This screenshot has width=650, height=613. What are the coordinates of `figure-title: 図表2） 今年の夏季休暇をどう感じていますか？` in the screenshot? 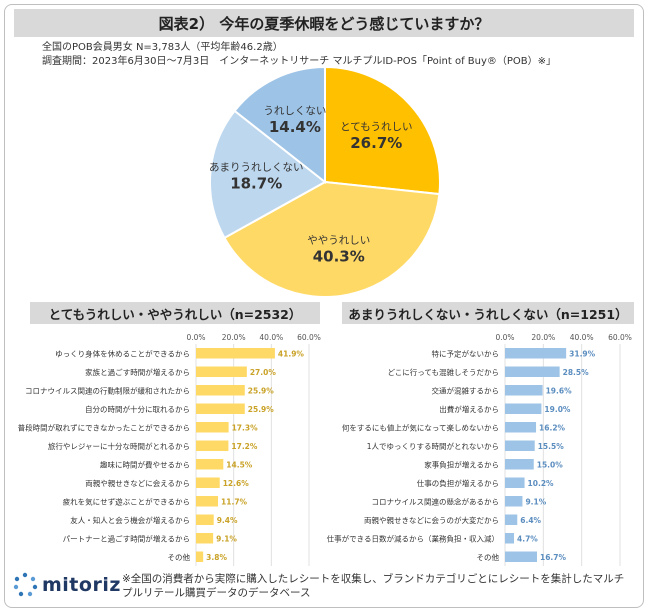 It's located at (324, 23).